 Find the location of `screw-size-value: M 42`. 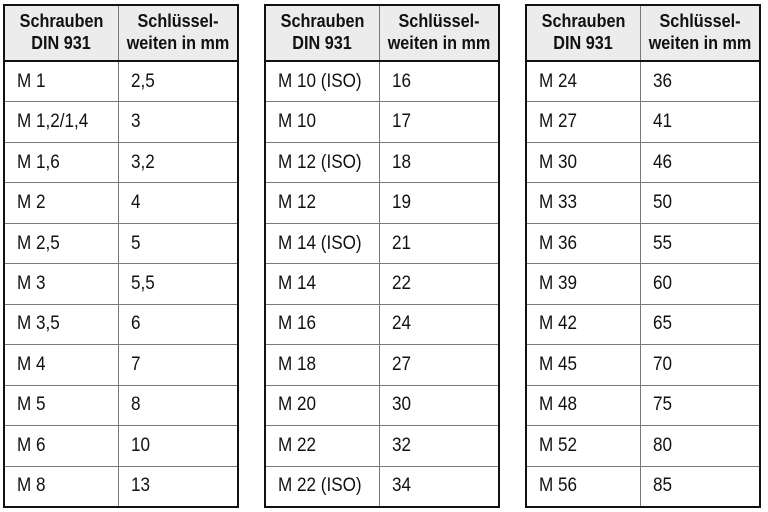

screw-size-value: M 42 is located at coordinates (558, 324).